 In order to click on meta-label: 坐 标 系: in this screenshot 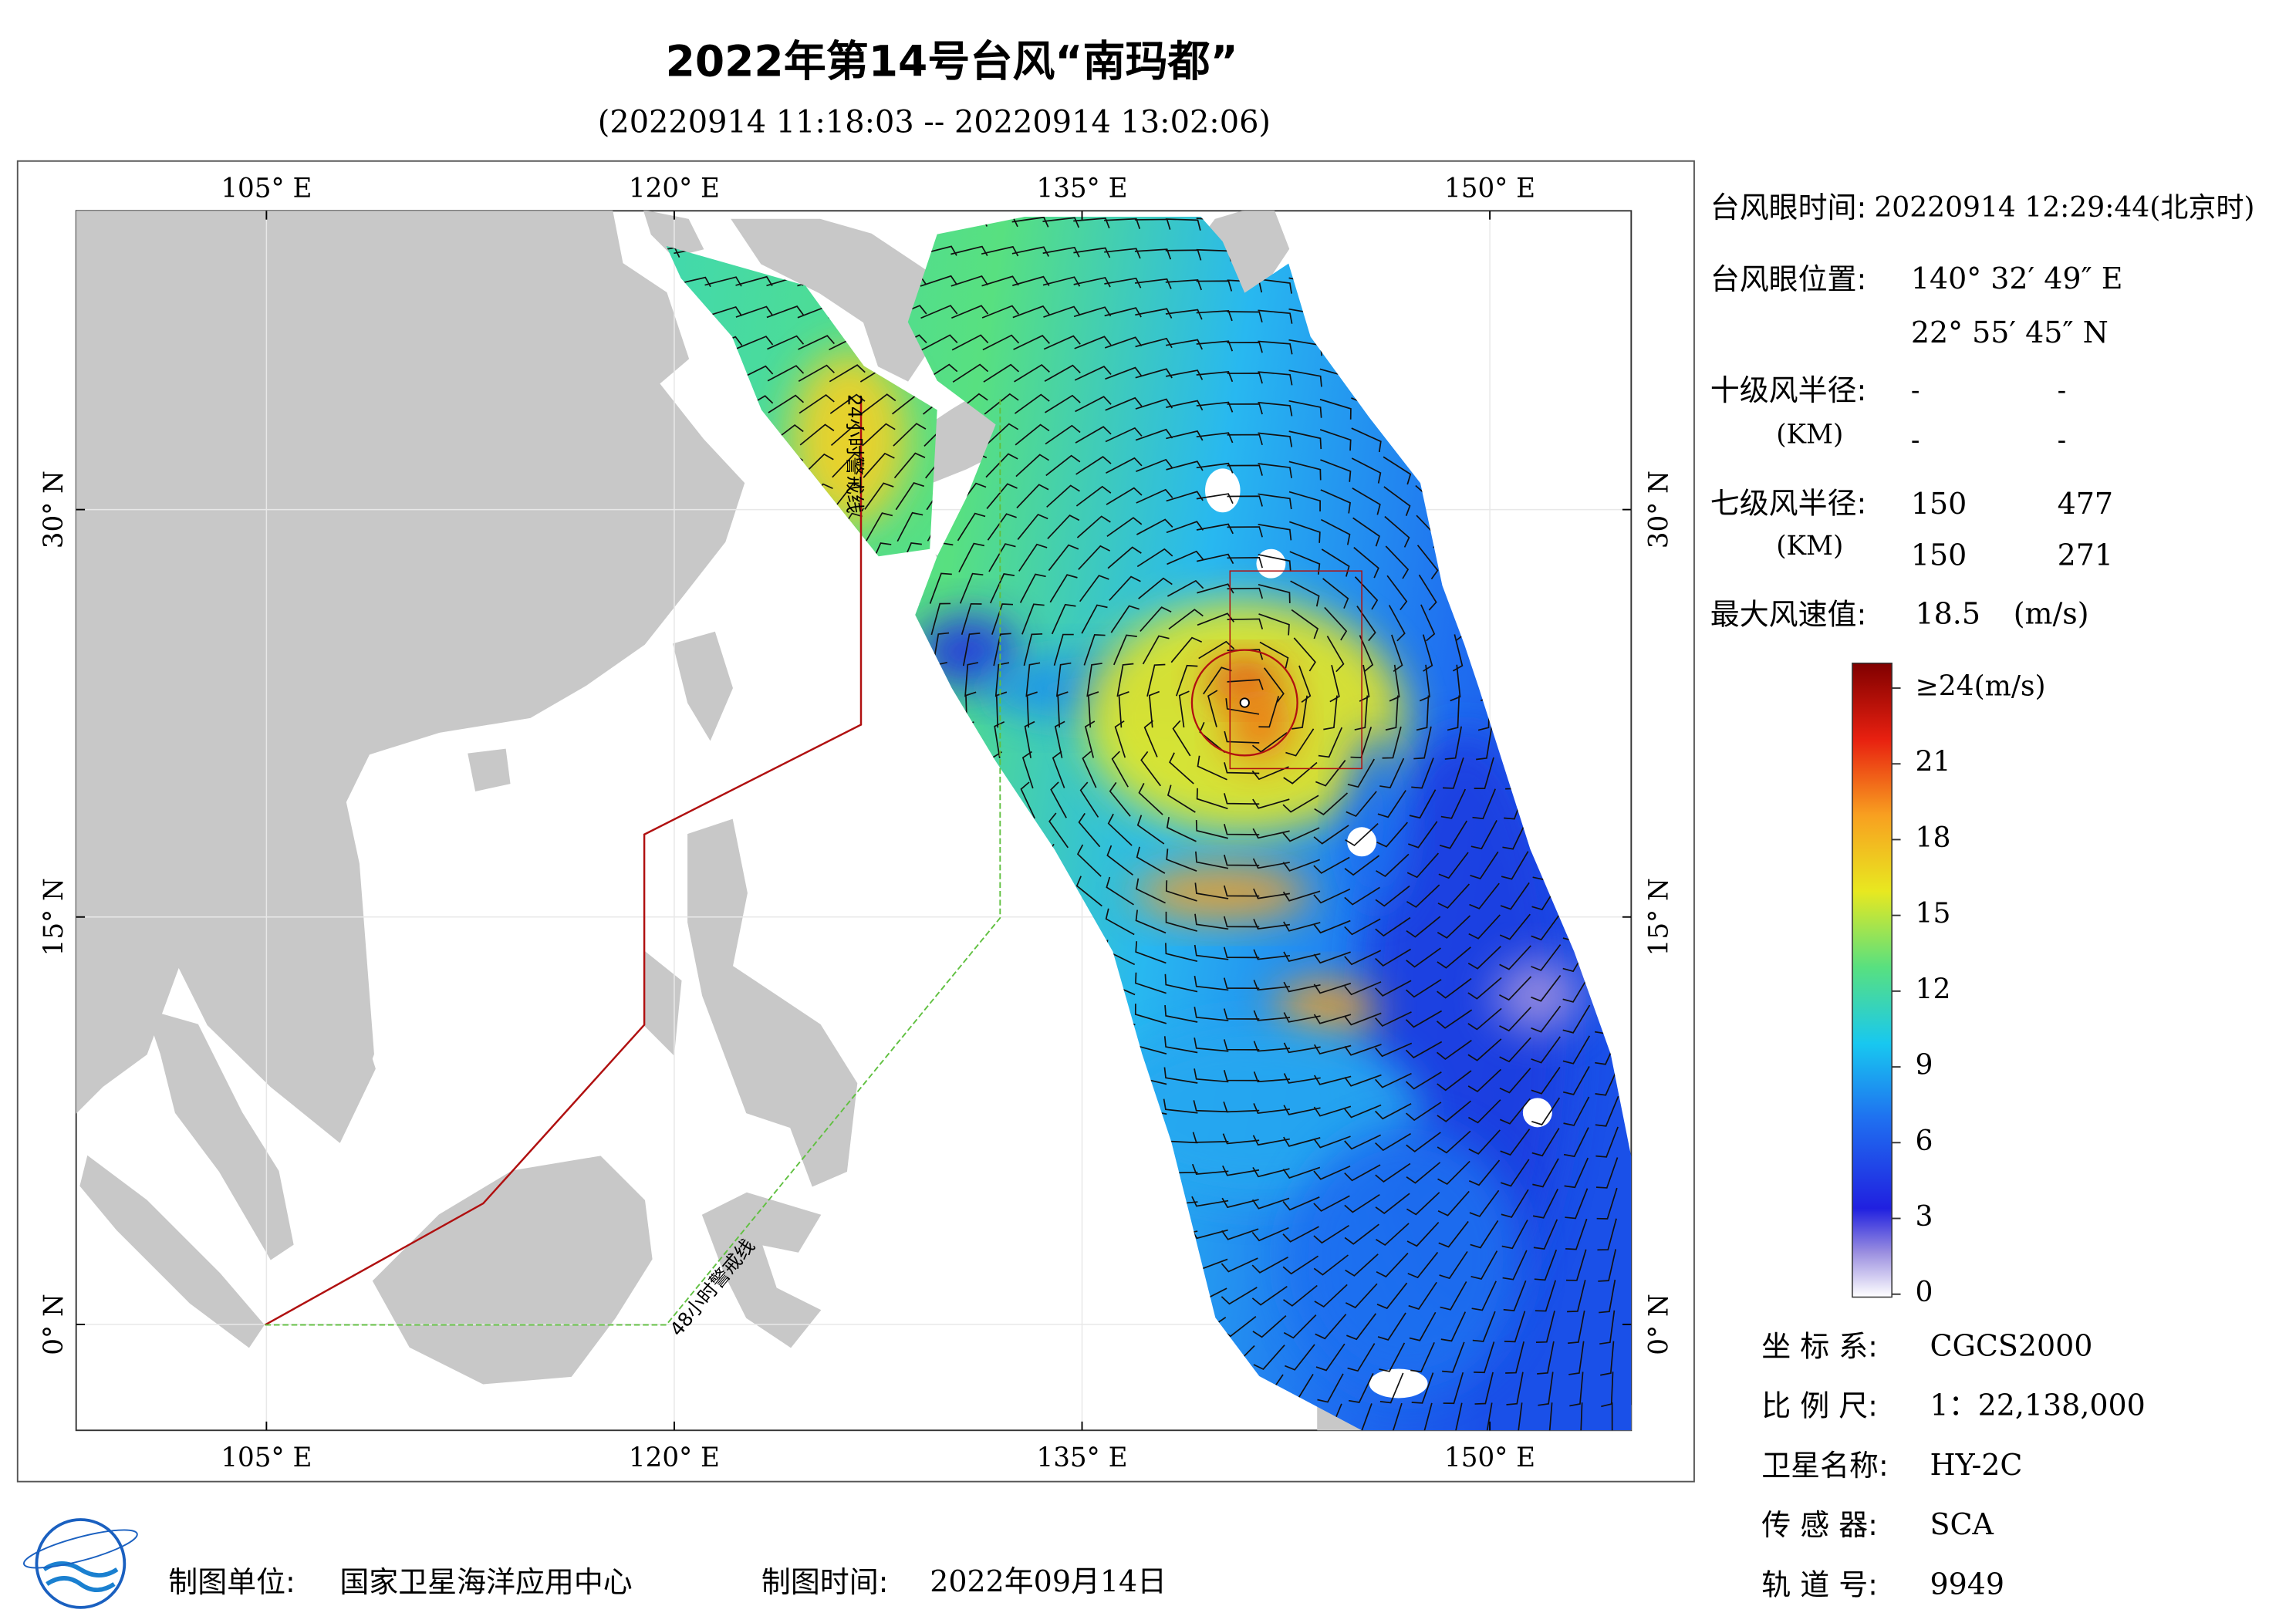, I will do `click(1819, 1346)`.